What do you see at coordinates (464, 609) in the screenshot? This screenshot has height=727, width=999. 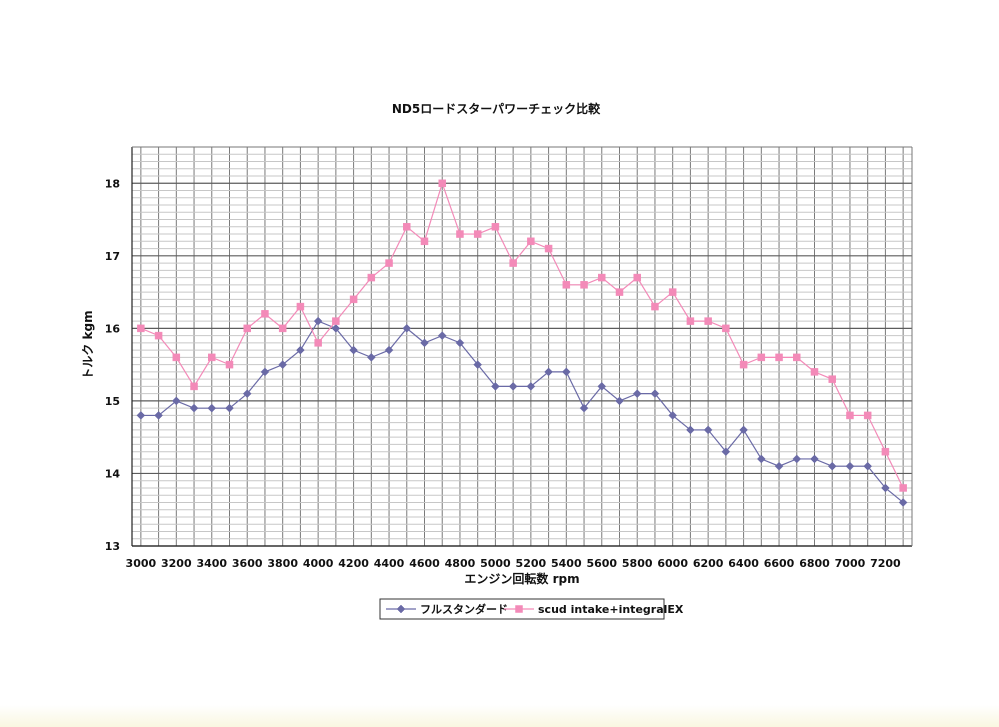 I see `legend-label: フルスタンダード` at bounding box center [464, 609].